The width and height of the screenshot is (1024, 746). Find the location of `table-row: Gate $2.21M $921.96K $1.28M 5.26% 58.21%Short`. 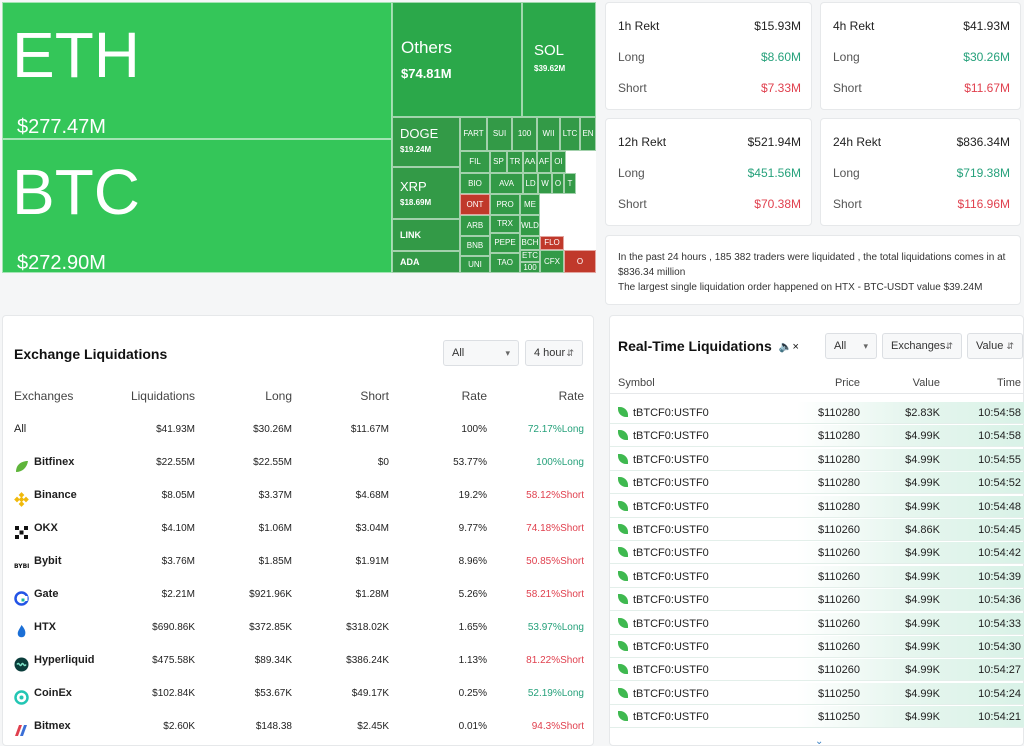

table-row: Gate $2.21M $921.96K $1.28M 5.26% 58.21%Short is located at coordinates (299, 594).